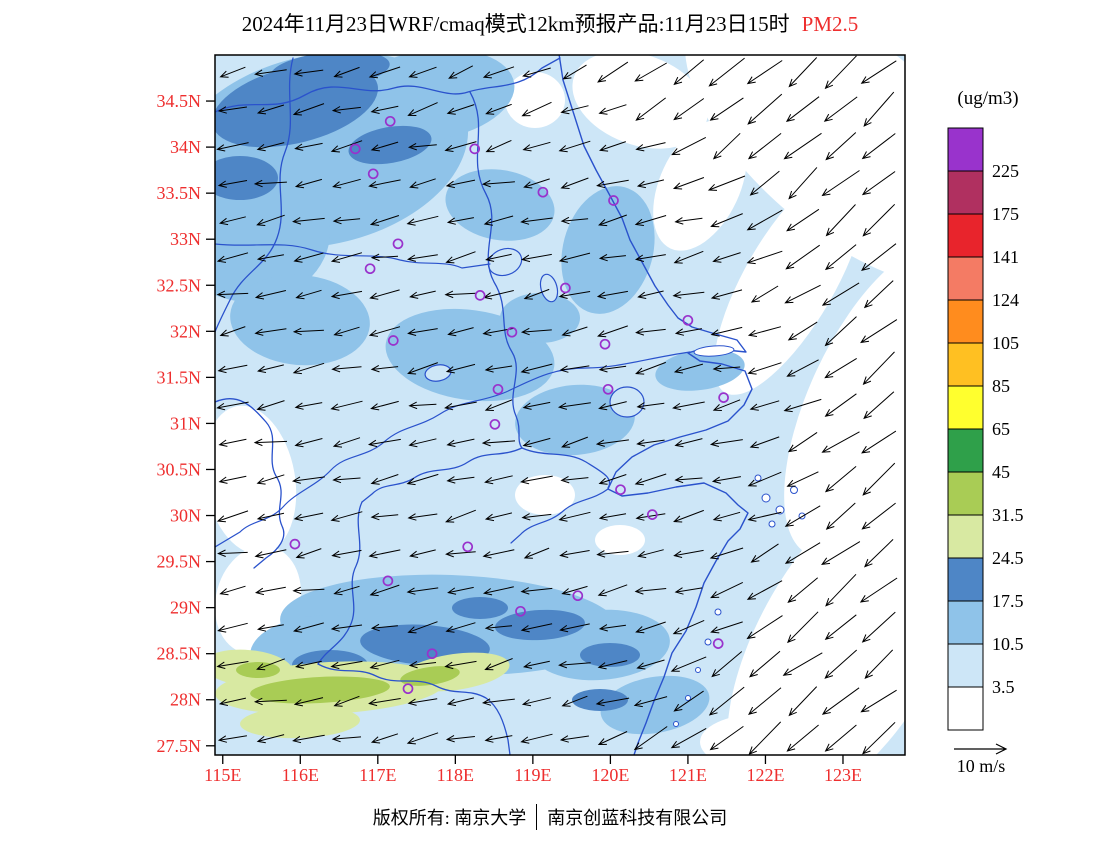 This screenshot has height=850, width=1100. Describe the element at coordinates (739, 536) in the screenshot. I see `islands` at that location.